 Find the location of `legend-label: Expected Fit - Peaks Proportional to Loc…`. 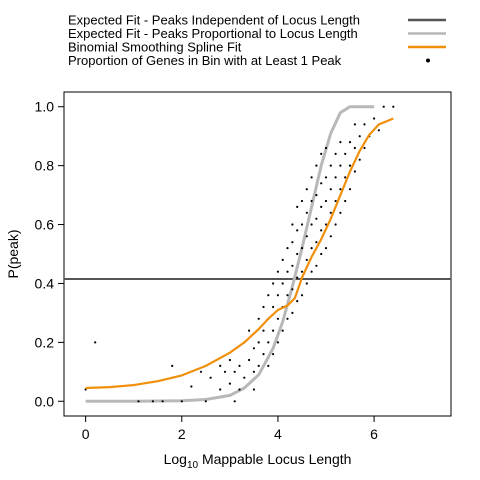

legend-label: Expected Fit - Peaks Proportional to Loc… is located at coordinates (213, 33).